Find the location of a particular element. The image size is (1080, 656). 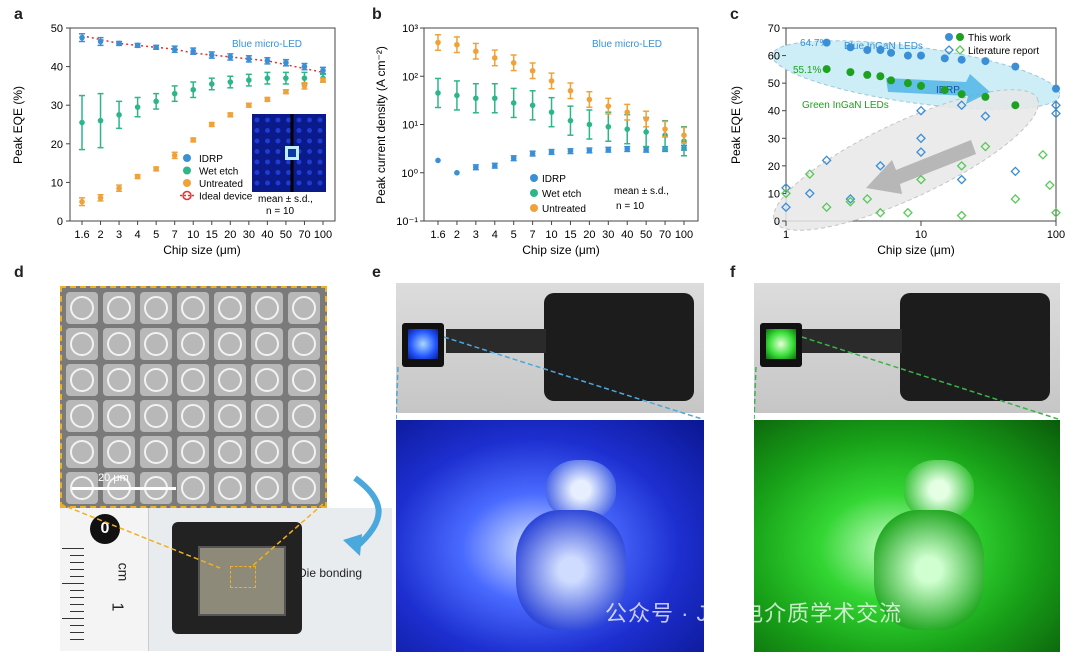

b-xtick-label: 3 is located at coordinates (476, 235).